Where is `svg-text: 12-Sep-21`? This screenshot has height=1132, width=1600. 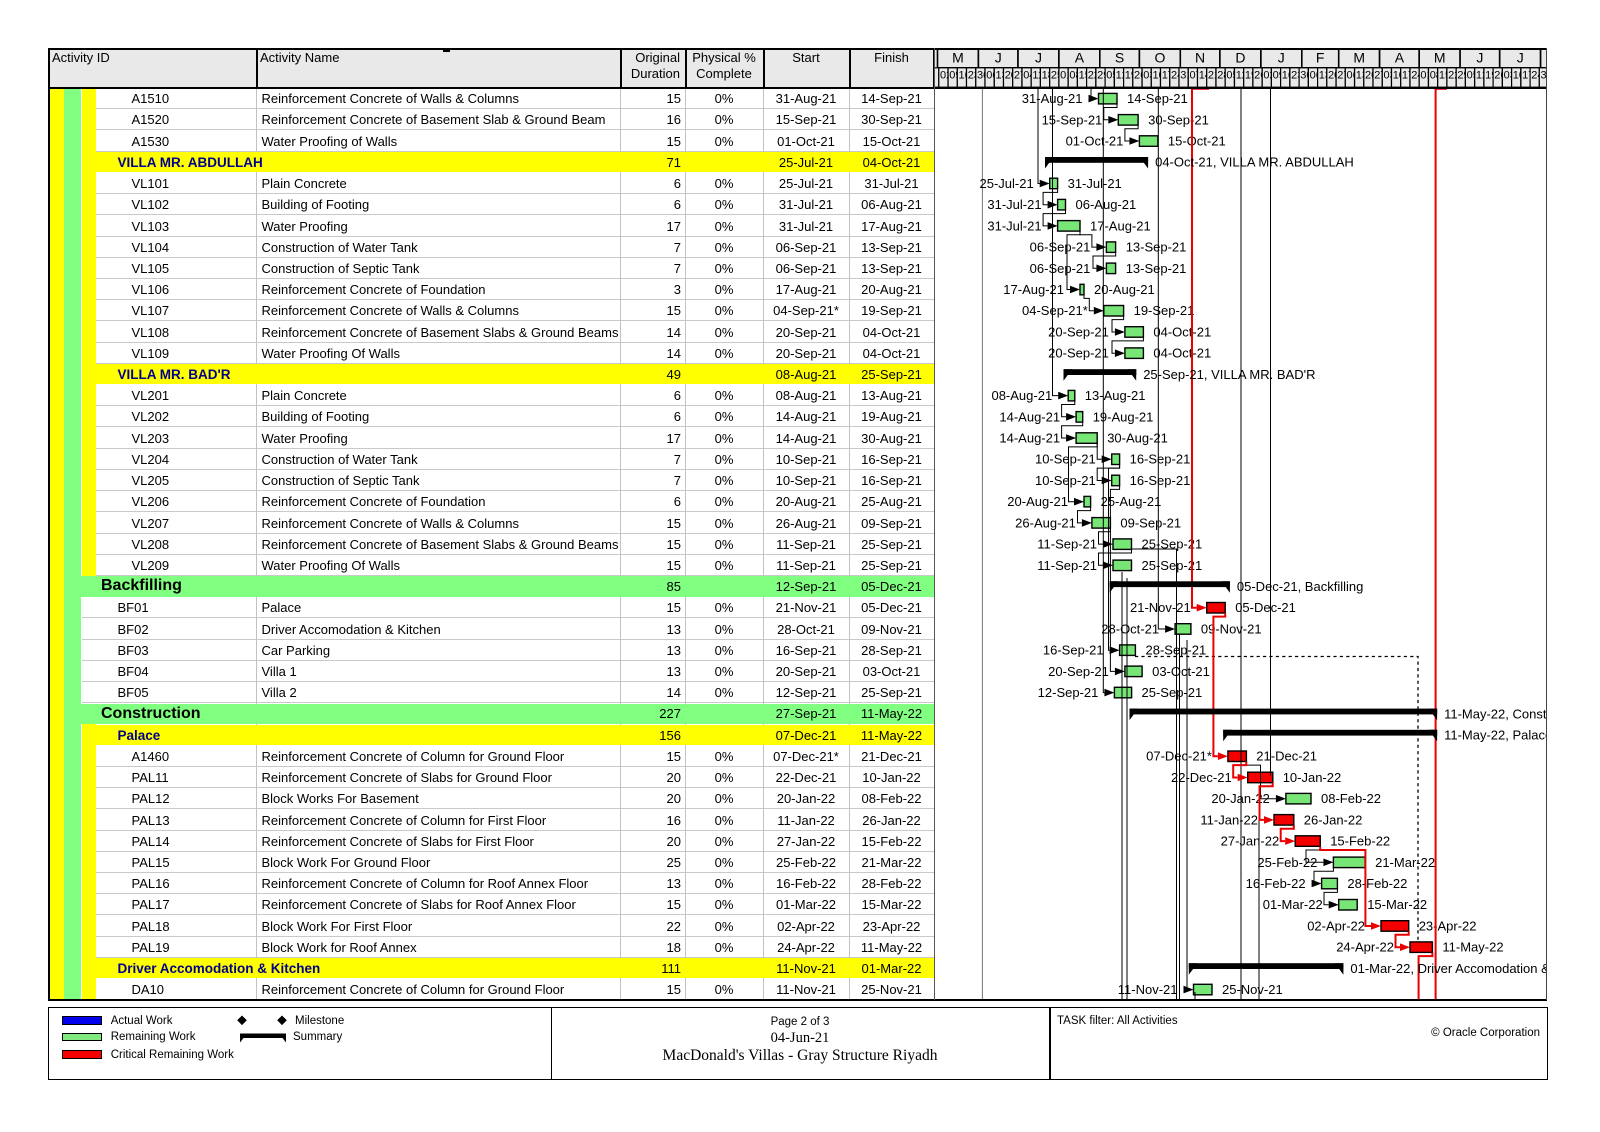 svg-text: 12-Sep-21 is located at coordinates (1068, 692).